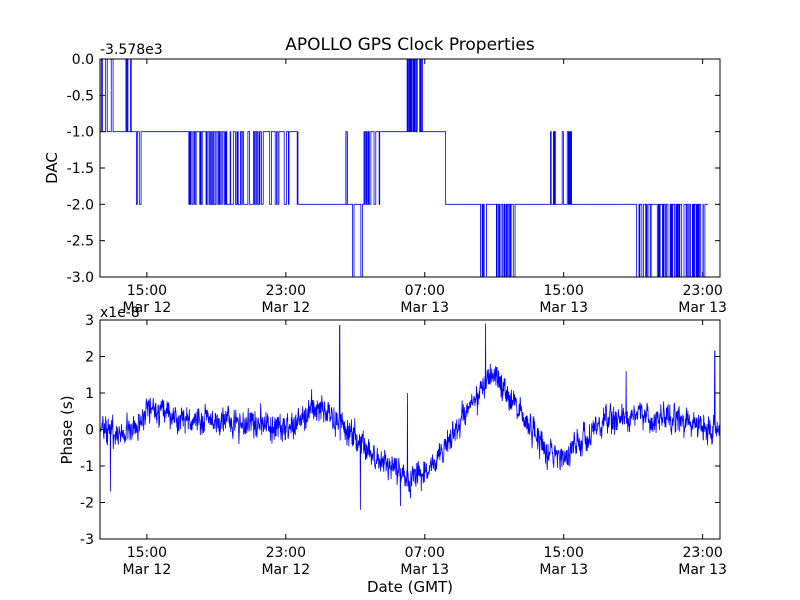 The height and width of the screenshot is (600, 800). I want to click on y-tick-label: 1, so click(89, 394).